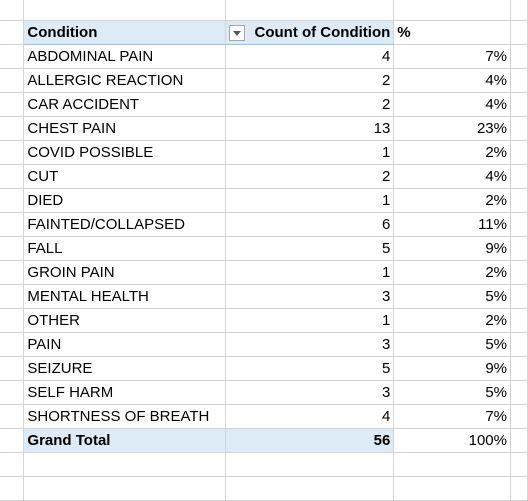 This screenshot has height=501, width=528. What do you see at coordinates (125, 320) in the screenshot?
I see `condition-cell: OTHER` at bounding box center [125, 320].